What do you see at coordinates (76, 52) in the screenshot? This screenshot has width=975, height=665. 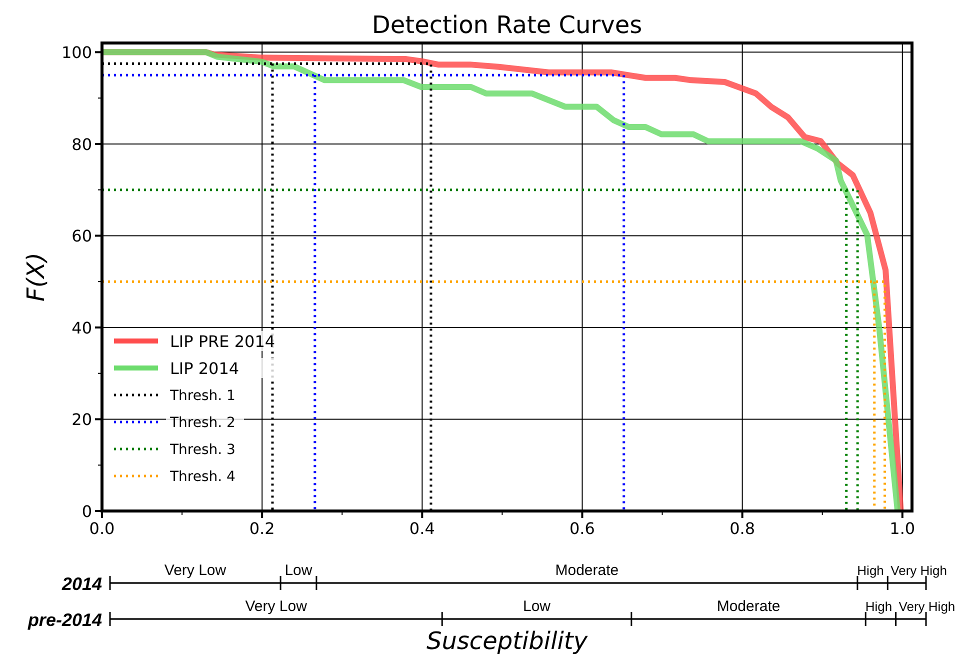 I see `y-tick-label: 100` at bounding box center [76, 52].